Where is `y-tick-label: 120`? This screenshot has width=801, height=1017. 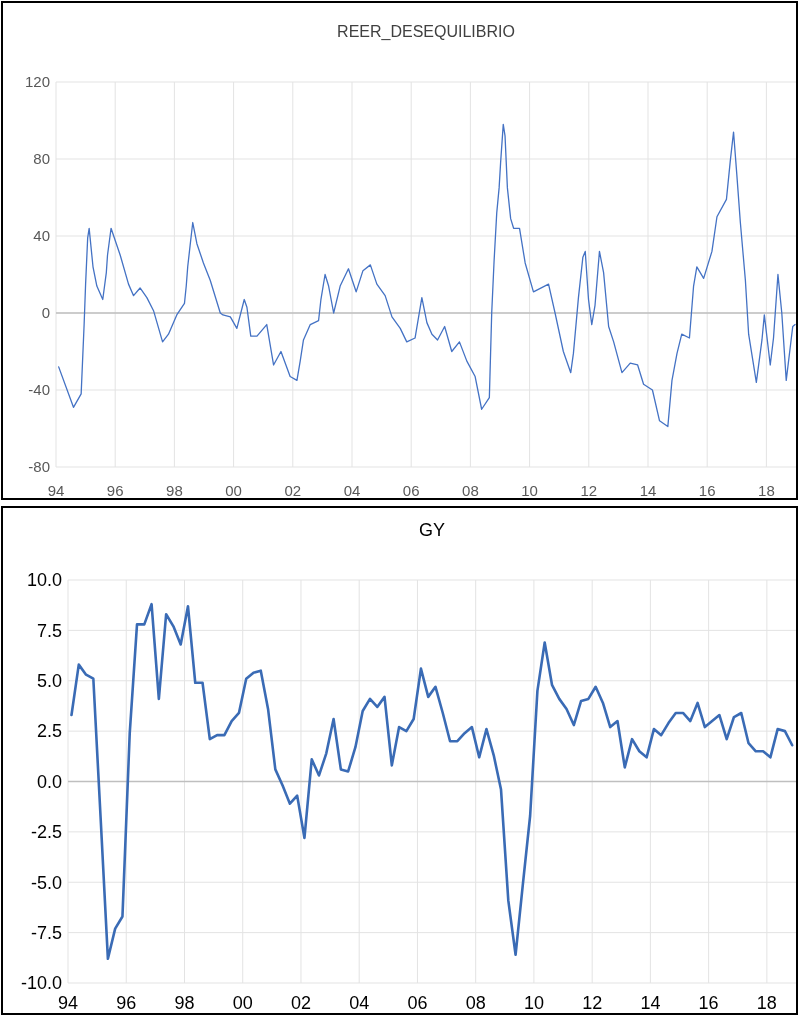 y-tick-label: 120 is located at coordinates (37, 82).